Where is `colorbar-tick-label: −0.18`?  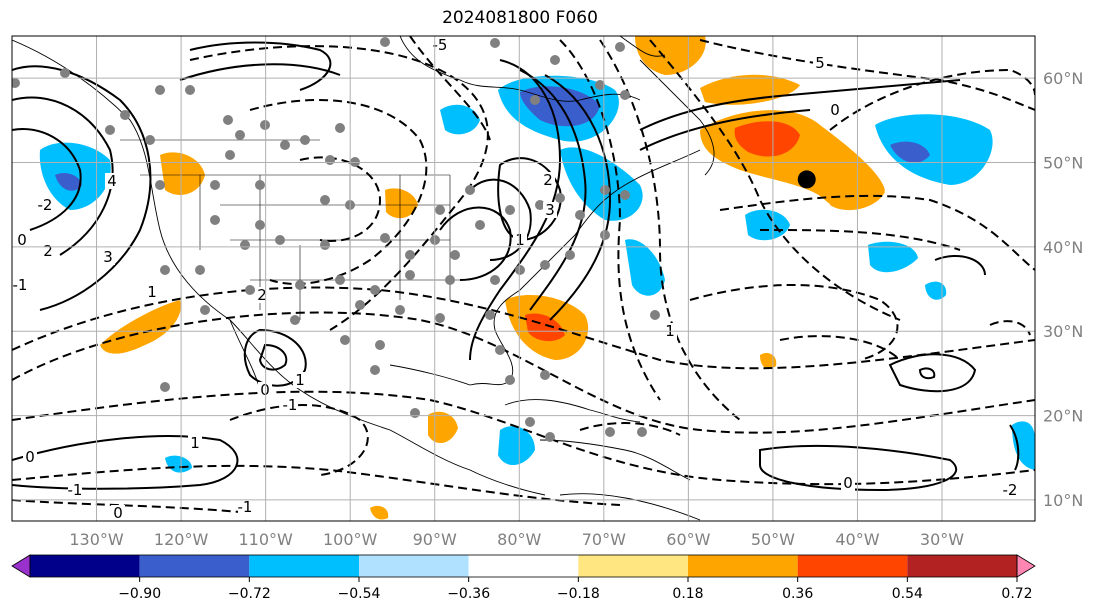 colorbar-tick-label: −0.18 is located at coordinates (578, 594).